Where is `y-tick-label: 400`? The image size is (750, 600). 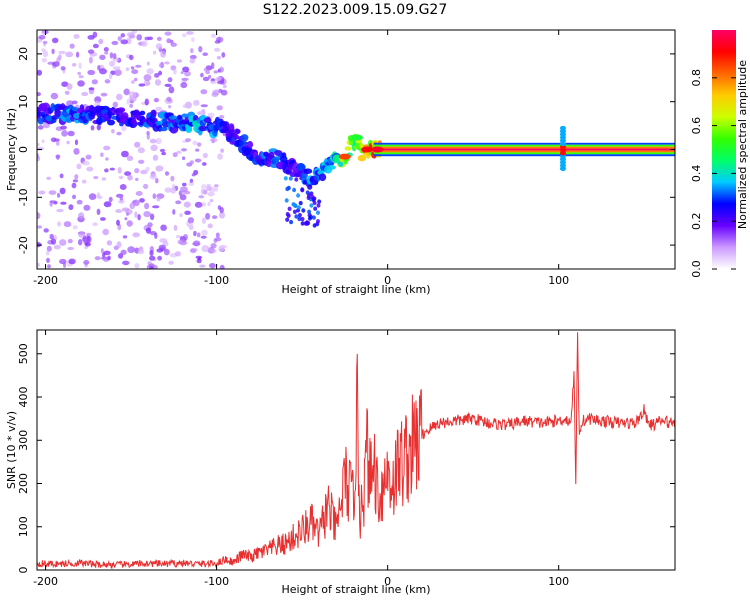 y-tick-label: 400 is located at coordinates (23, 397).